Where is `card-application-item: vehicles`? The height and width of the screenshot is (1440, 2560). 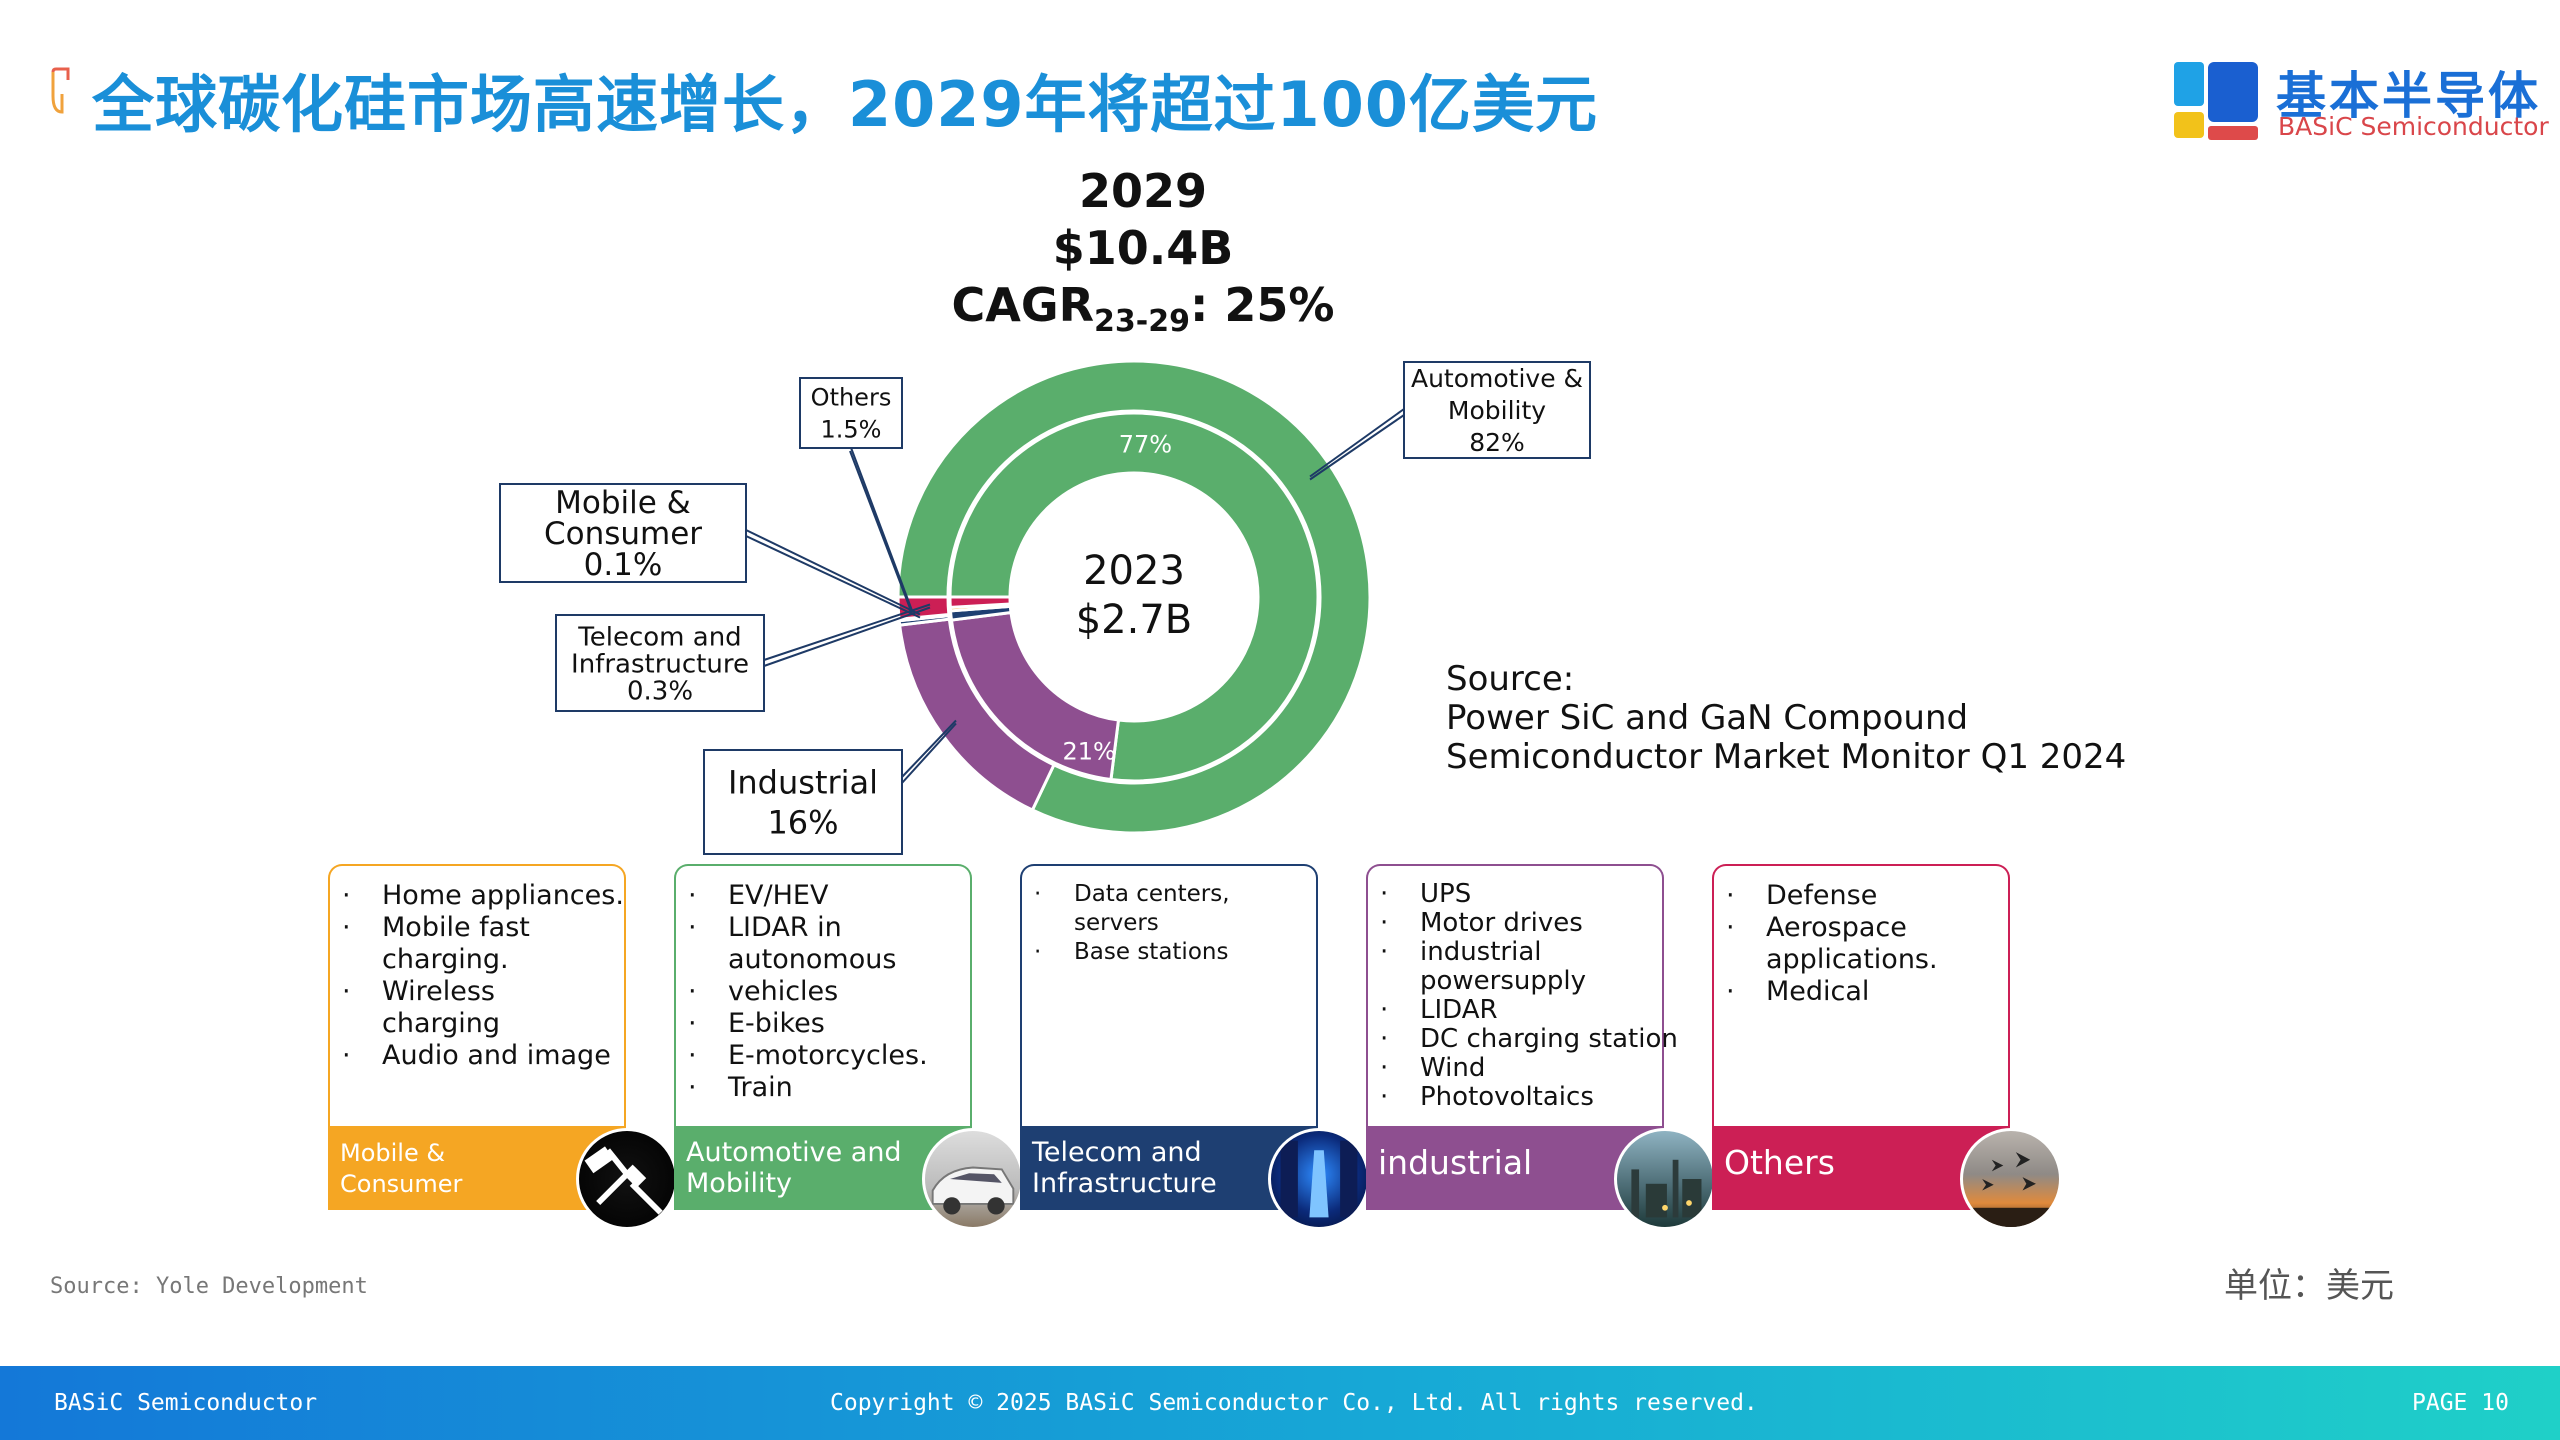
card-application-item: vehicles is located at coordinates (826, 992).